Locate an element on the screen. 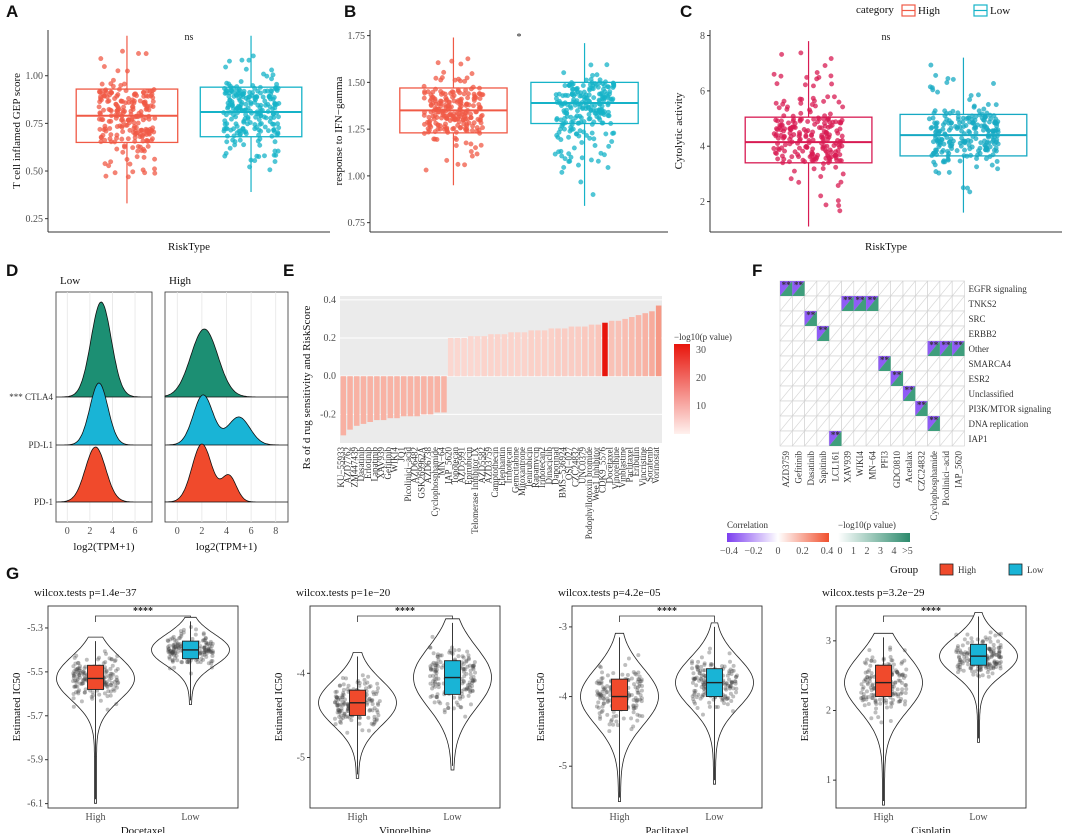 This screenshot has height=833, width=1072. y-tick-label: 0.4 is located at coordinates (330, 300).